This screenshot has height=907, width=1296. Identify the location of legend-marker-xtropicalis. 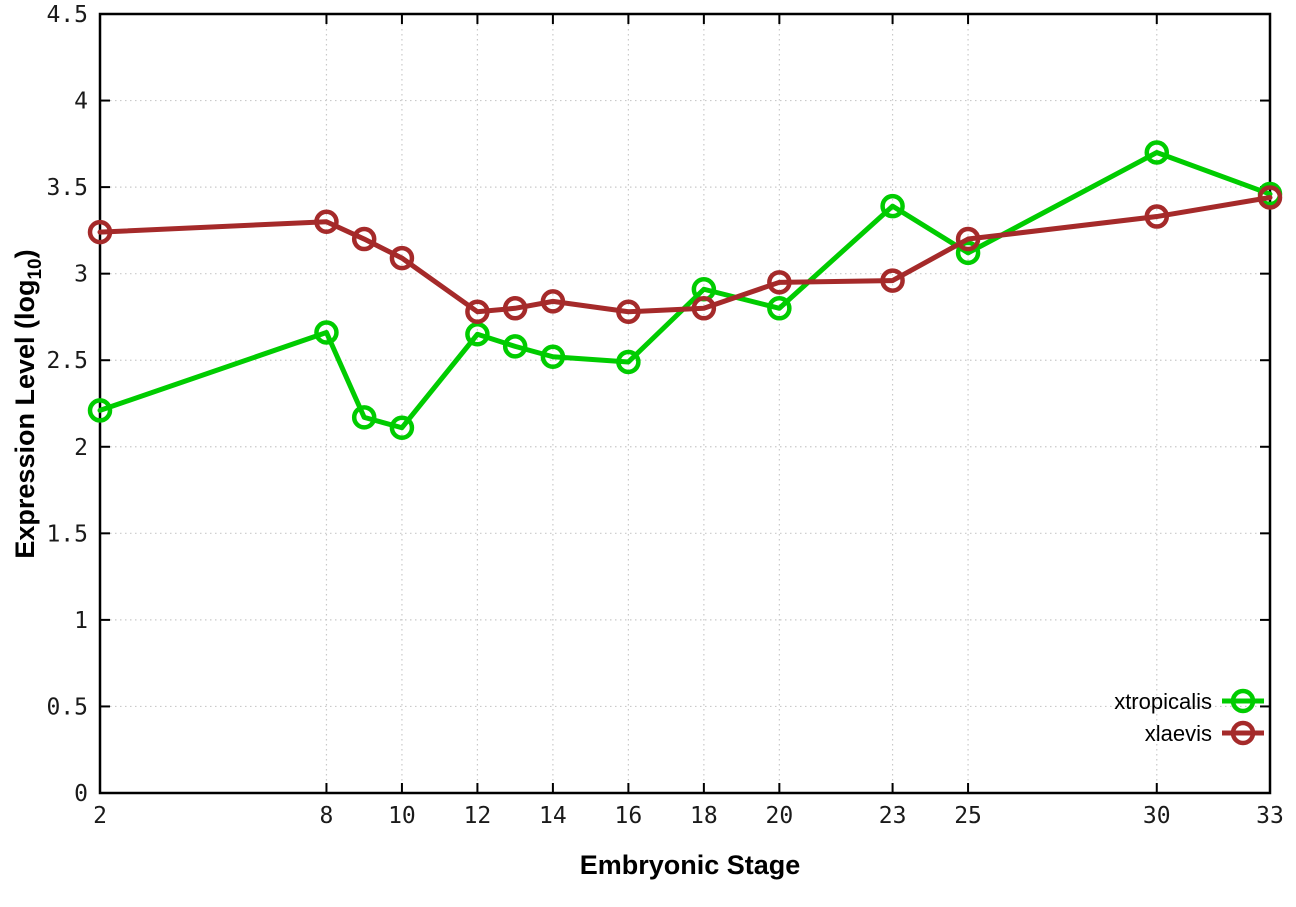
(1243, 701).